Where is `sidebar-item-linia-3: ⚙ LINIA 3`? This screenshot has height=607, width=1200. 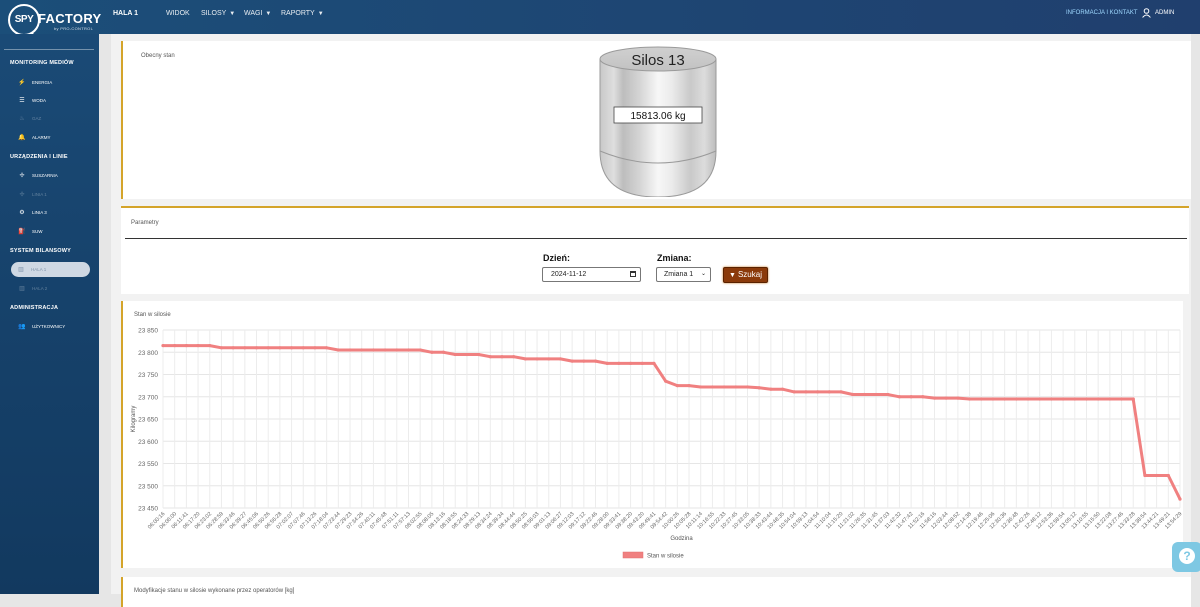
sidebar-item-linia-3: ⚙ LINIA 3 is located at coordinates (32, 213).